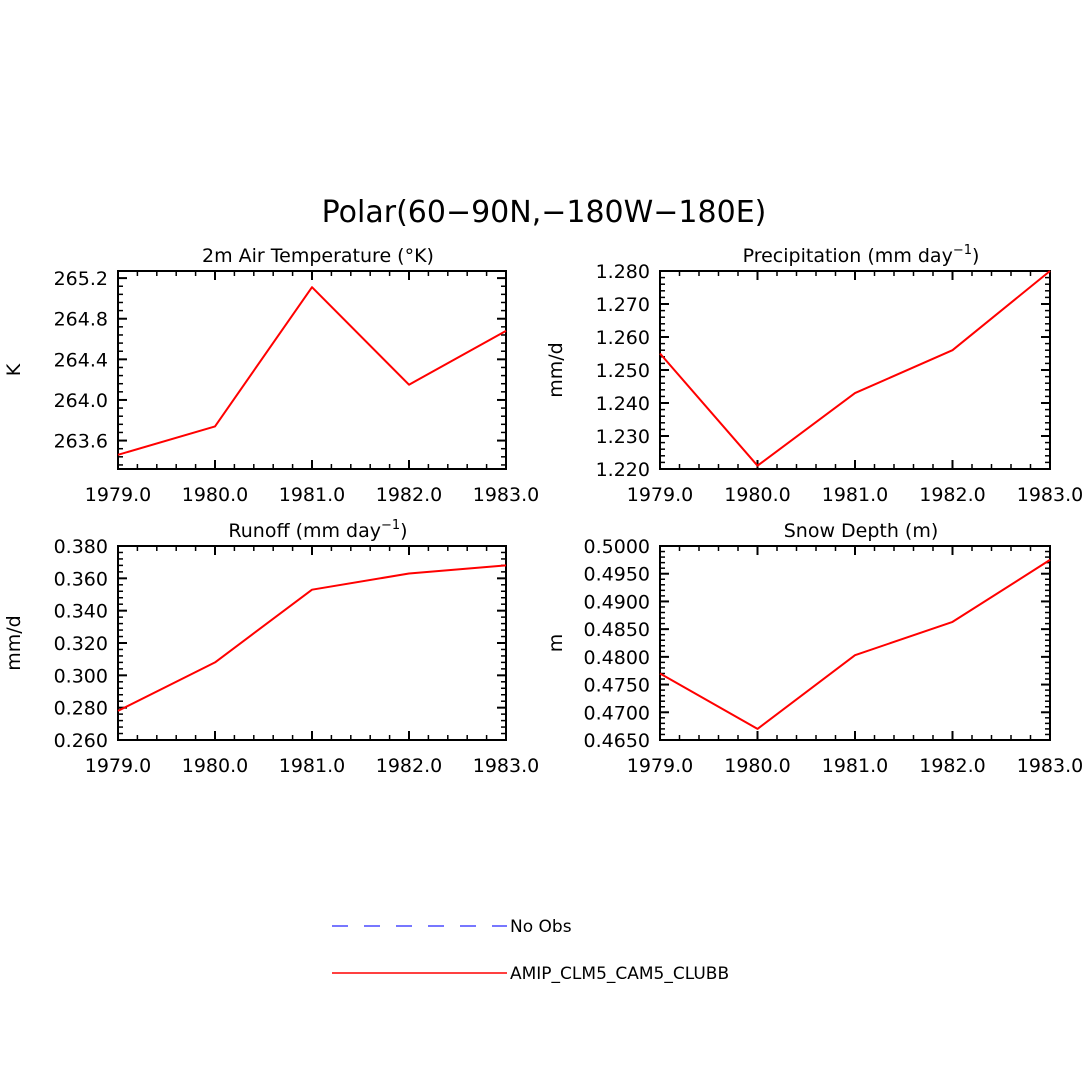 This screenshot has width=1088, height=1086. What do you see at coordinates (623, 272) in the screenshot?
I see `y-tick-label: 1.280` at bounding box center [623, 272].